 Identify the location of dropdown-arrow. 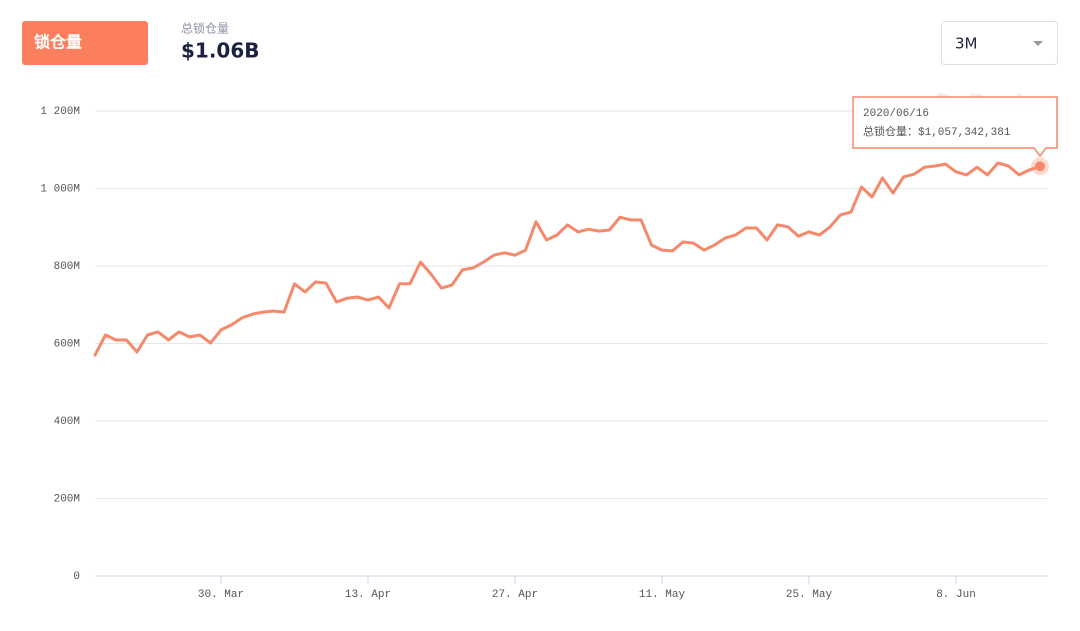
(1038, 43).